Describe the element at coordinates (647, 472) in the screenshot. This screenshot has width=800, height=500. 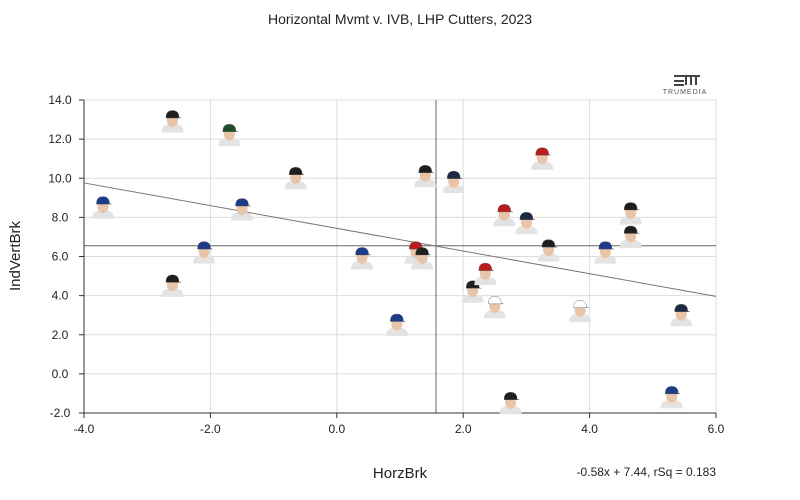
I see `trendline-formula: -0.58x + 7.44, rSq = 0.183` at that location.